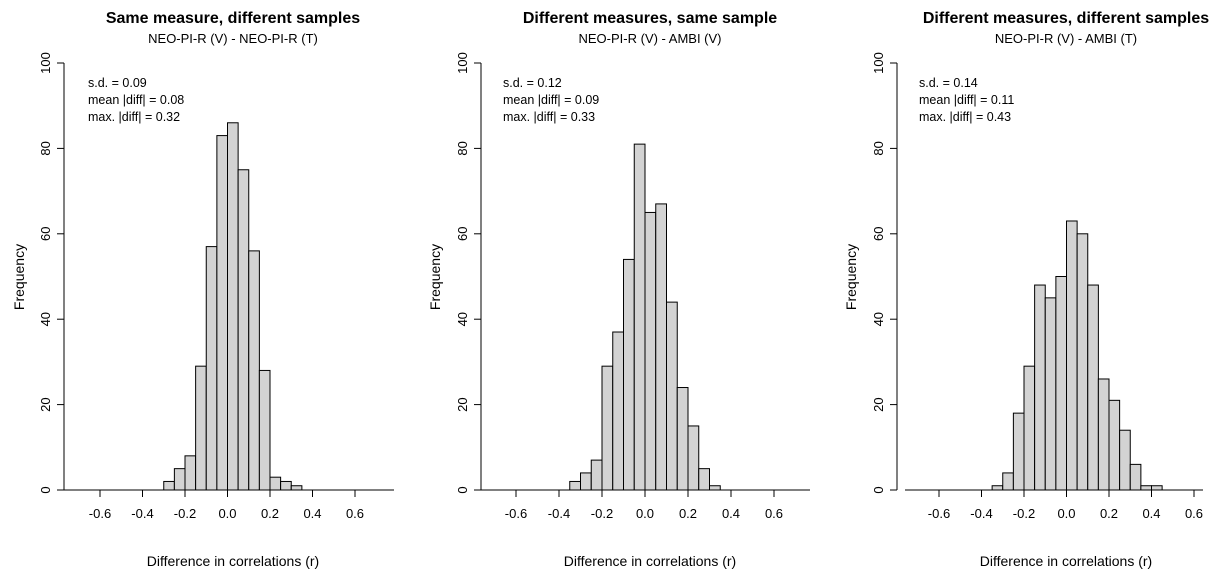 The image size is (1232, 581). What do you see at coordinates (142, 513) in the screenshot?
I see `panel-1-x-tick-label: -0.4` at bounding box center [142, 513].